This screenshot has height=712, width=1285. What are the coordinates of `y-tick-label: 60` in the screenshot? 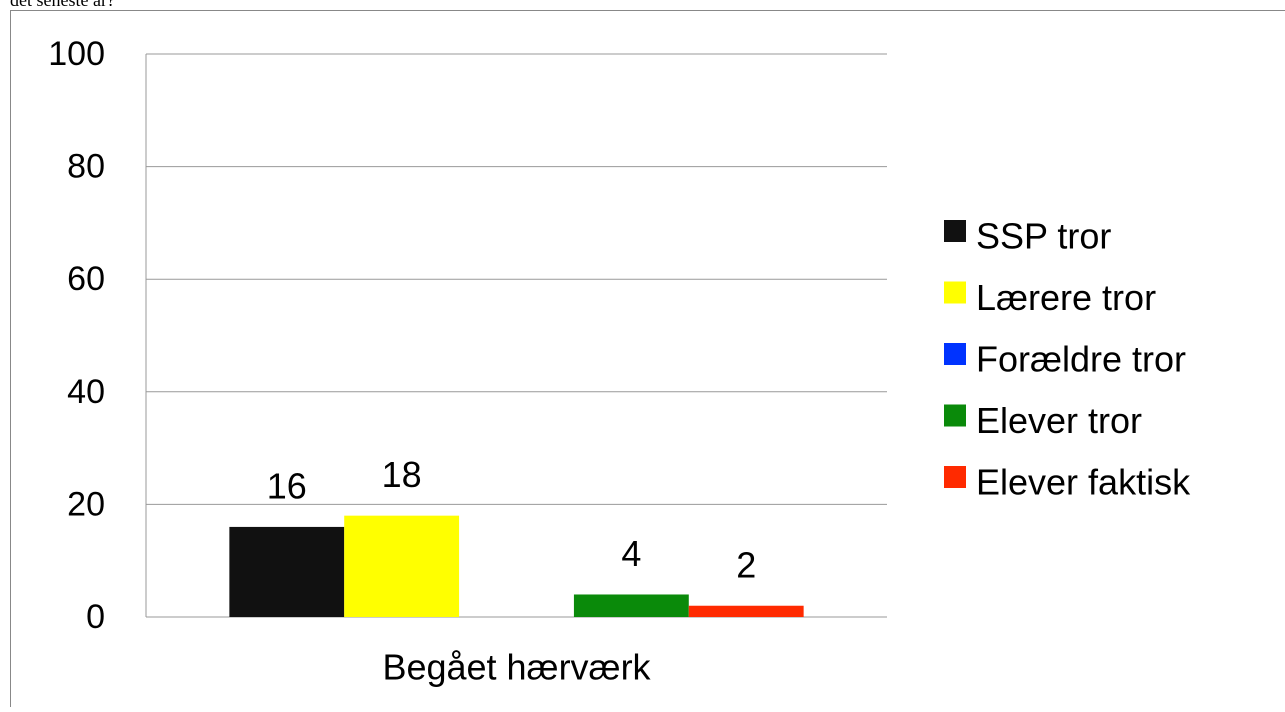 It's located at (86, 279).